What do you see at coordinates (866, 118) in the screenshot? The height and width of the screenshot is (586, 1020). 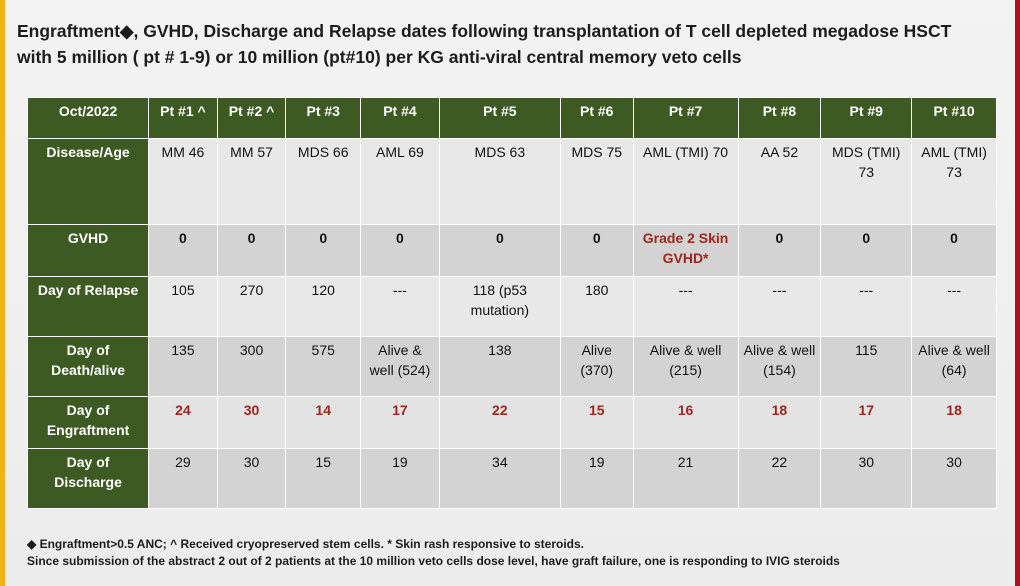 I see `col-header-pt9: Pt #9` at bounding box center [866, 118].